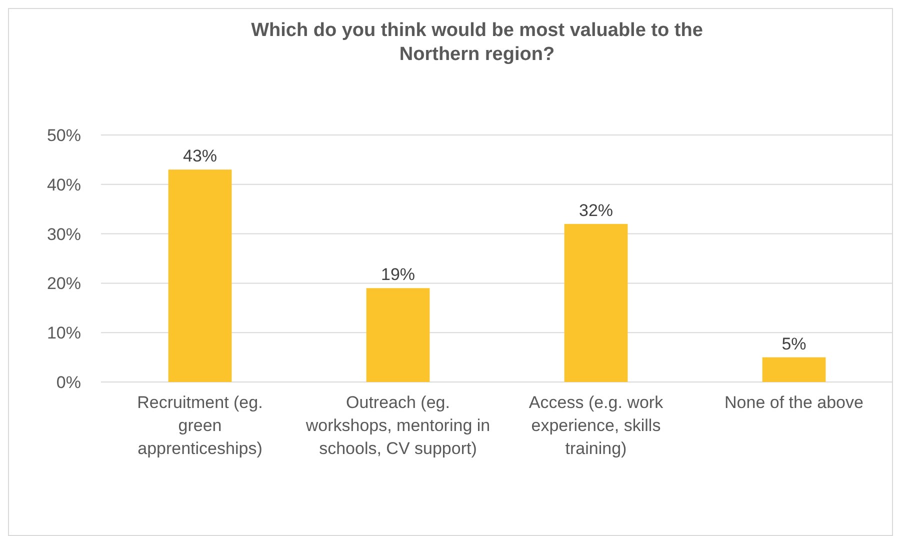 The height and width of the screenshot is (536, 901). Describe the element at coordinates (596, 425) in the screenshot. I see `x-tick-label: Access (e.g. work experience, skills training)` at that location.